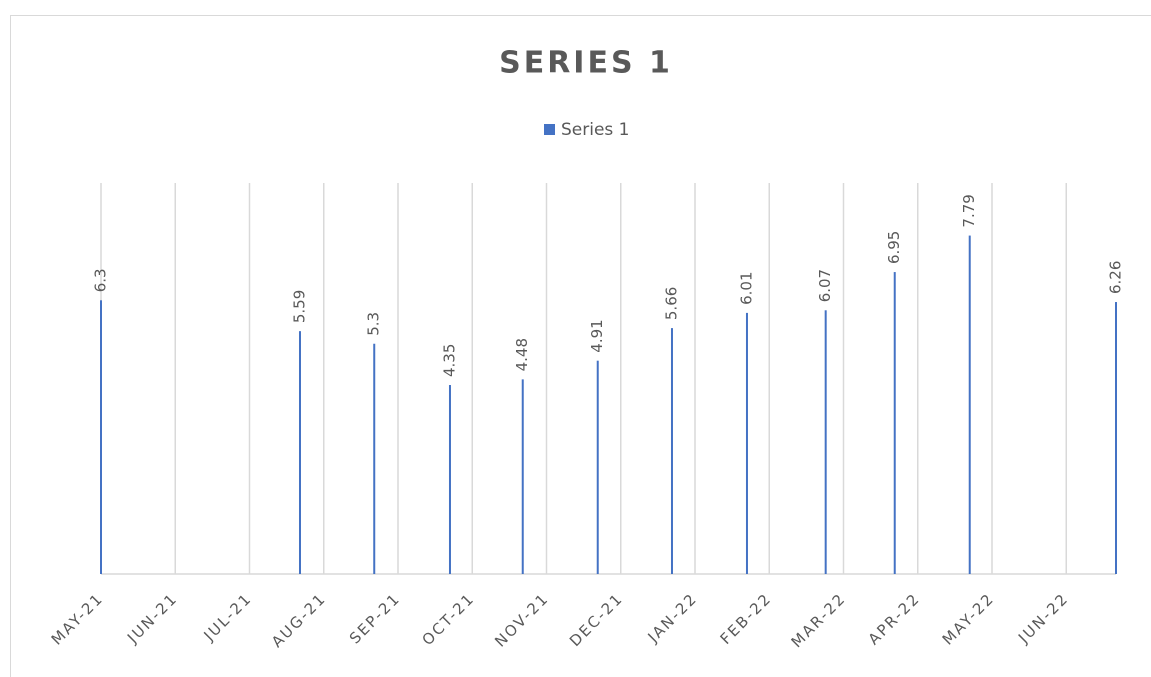 The width and height of the screenshot is (1151, 677). Describe the element at coordinates (595, 130) in the screenshot. I see `legend-label: Series 1` at that location.